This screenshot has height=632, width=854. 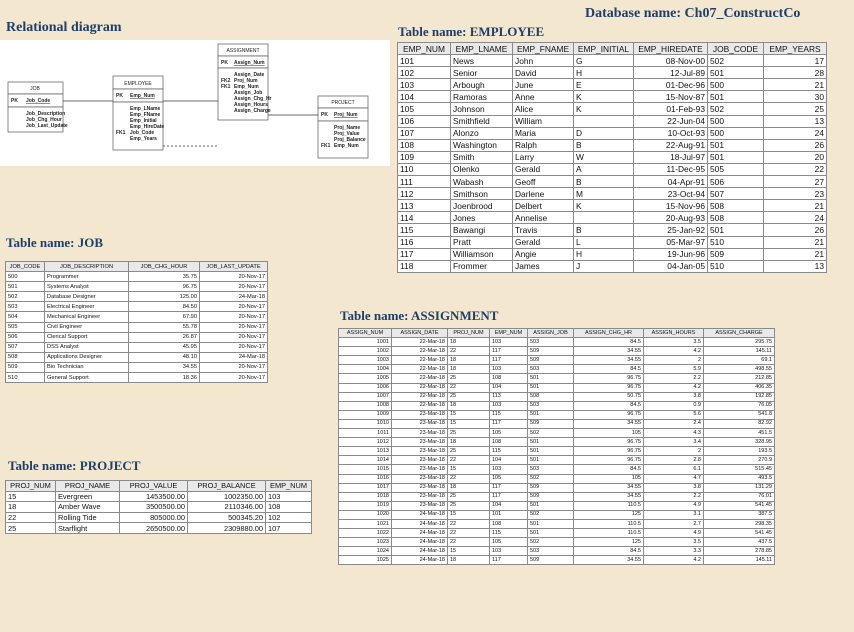 What do you see at coordinates (249, 75) in the screenshot?
I see `entity-assignment-field: Assign_Date` at bounding box center [249, 75].